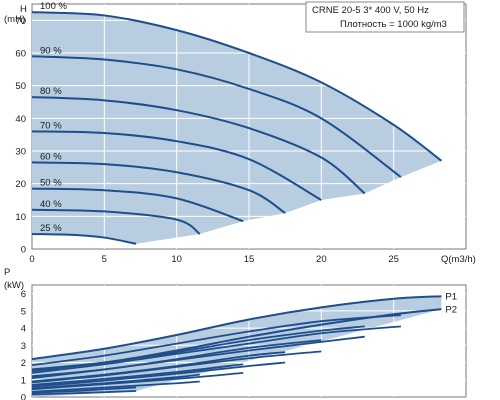 This screenshot has width=500, height=400. Describe the element at coordinates (14, 285) in the screenshot. I see `power-axis-unit: (kW)` at that location.